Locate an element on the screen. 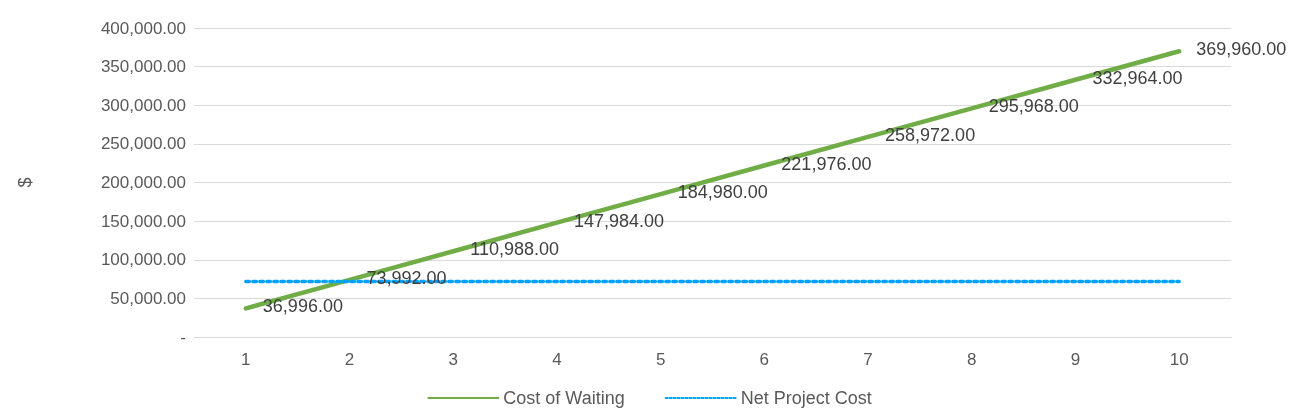 The height and width of the screenshot is (420, 1299). data-label: 369,960.00 is located at coordinates (1241, 49).